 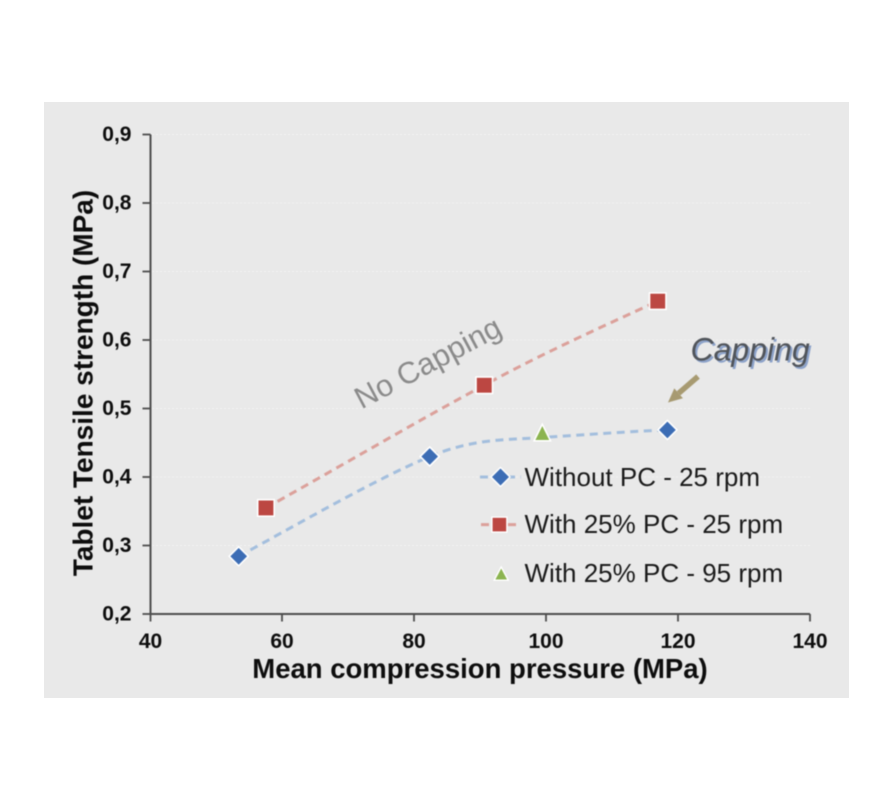 I want to click on svg-text: No Capping, so click(x=428, y=363).